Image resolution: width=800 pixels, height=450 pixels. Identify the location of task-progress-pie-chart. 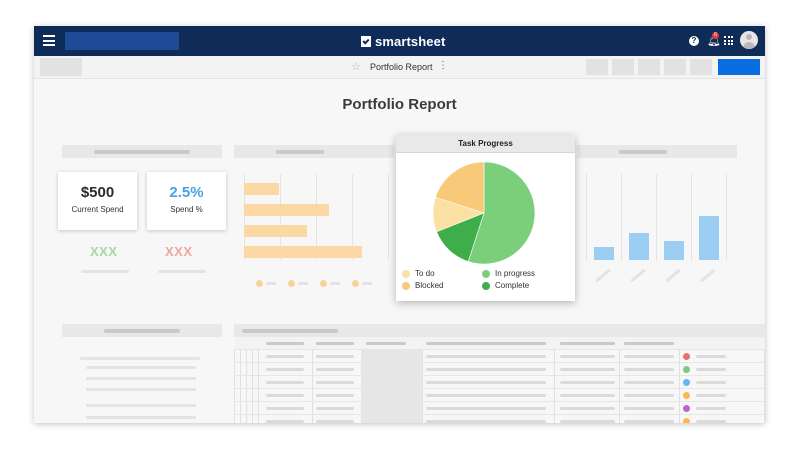
(484, 213).